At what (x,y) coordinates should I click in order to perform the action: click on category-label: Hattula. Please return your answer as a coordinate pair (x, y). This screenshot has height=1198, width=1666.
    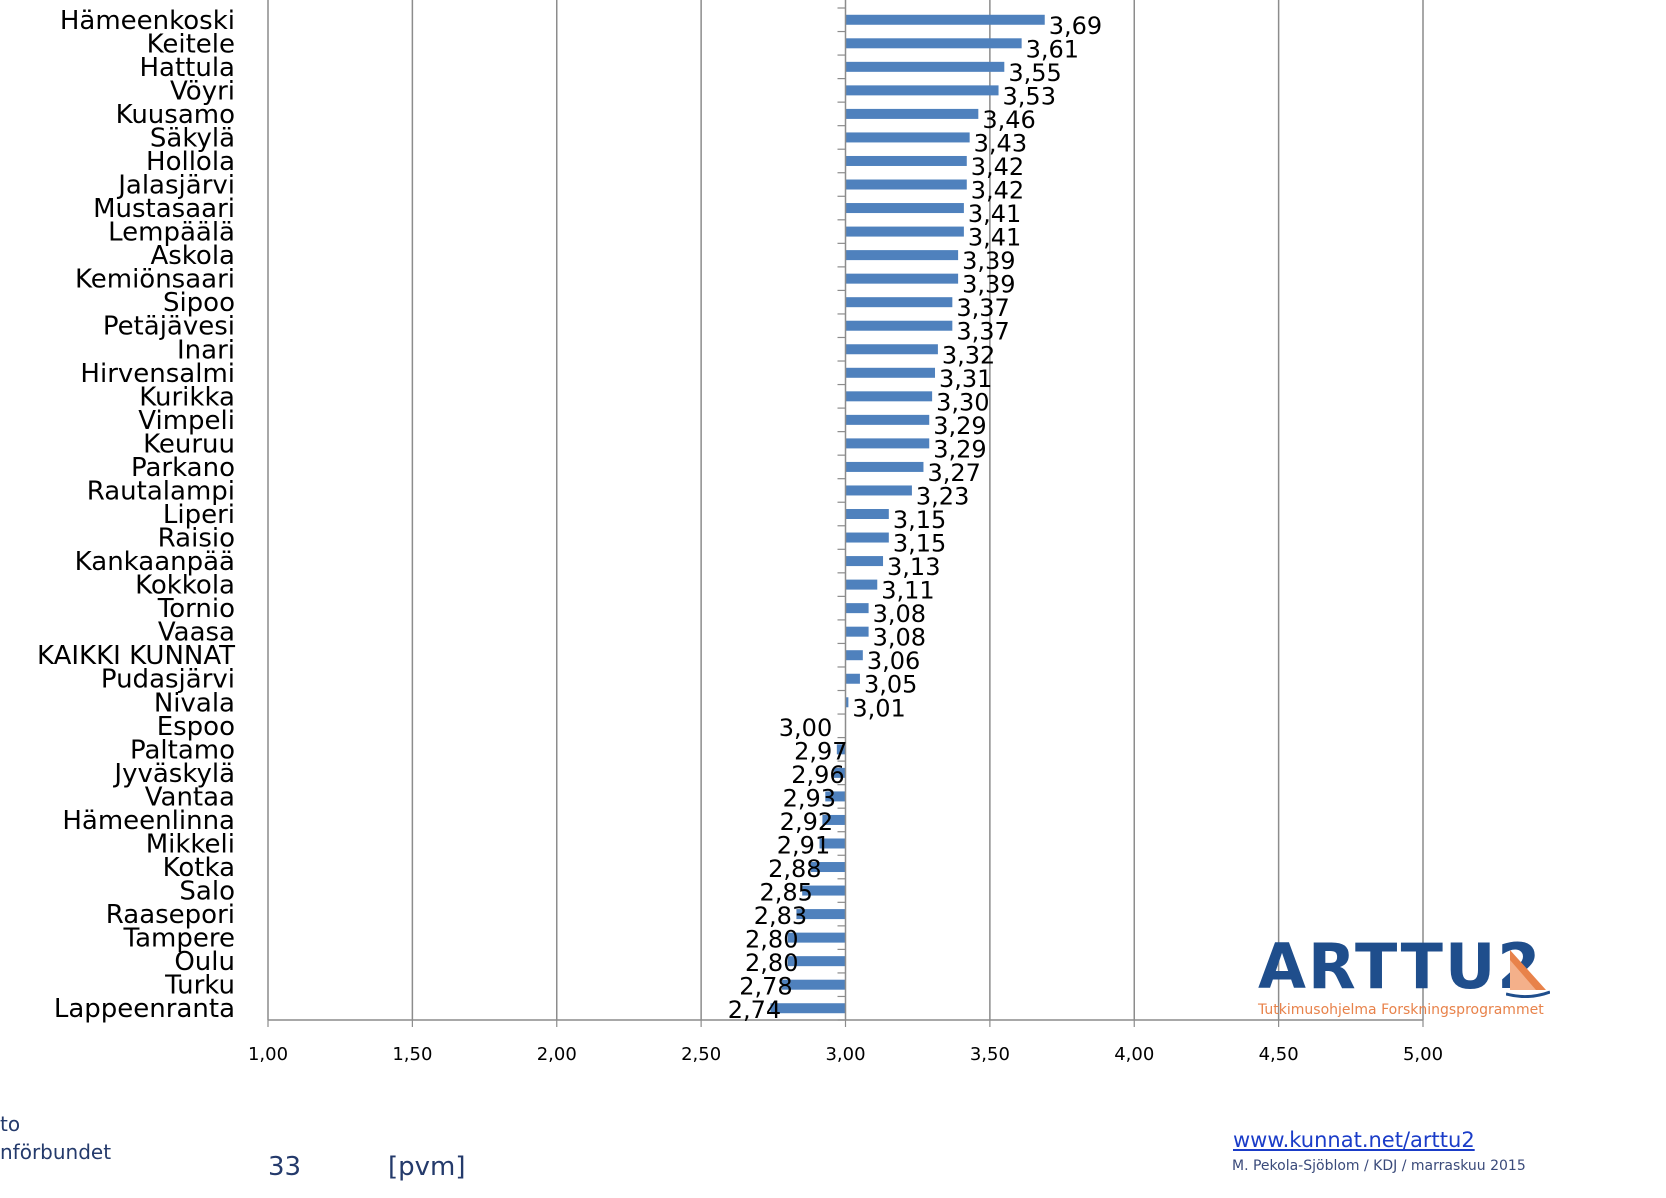
    Looking at the image, I should click on (187, 68).